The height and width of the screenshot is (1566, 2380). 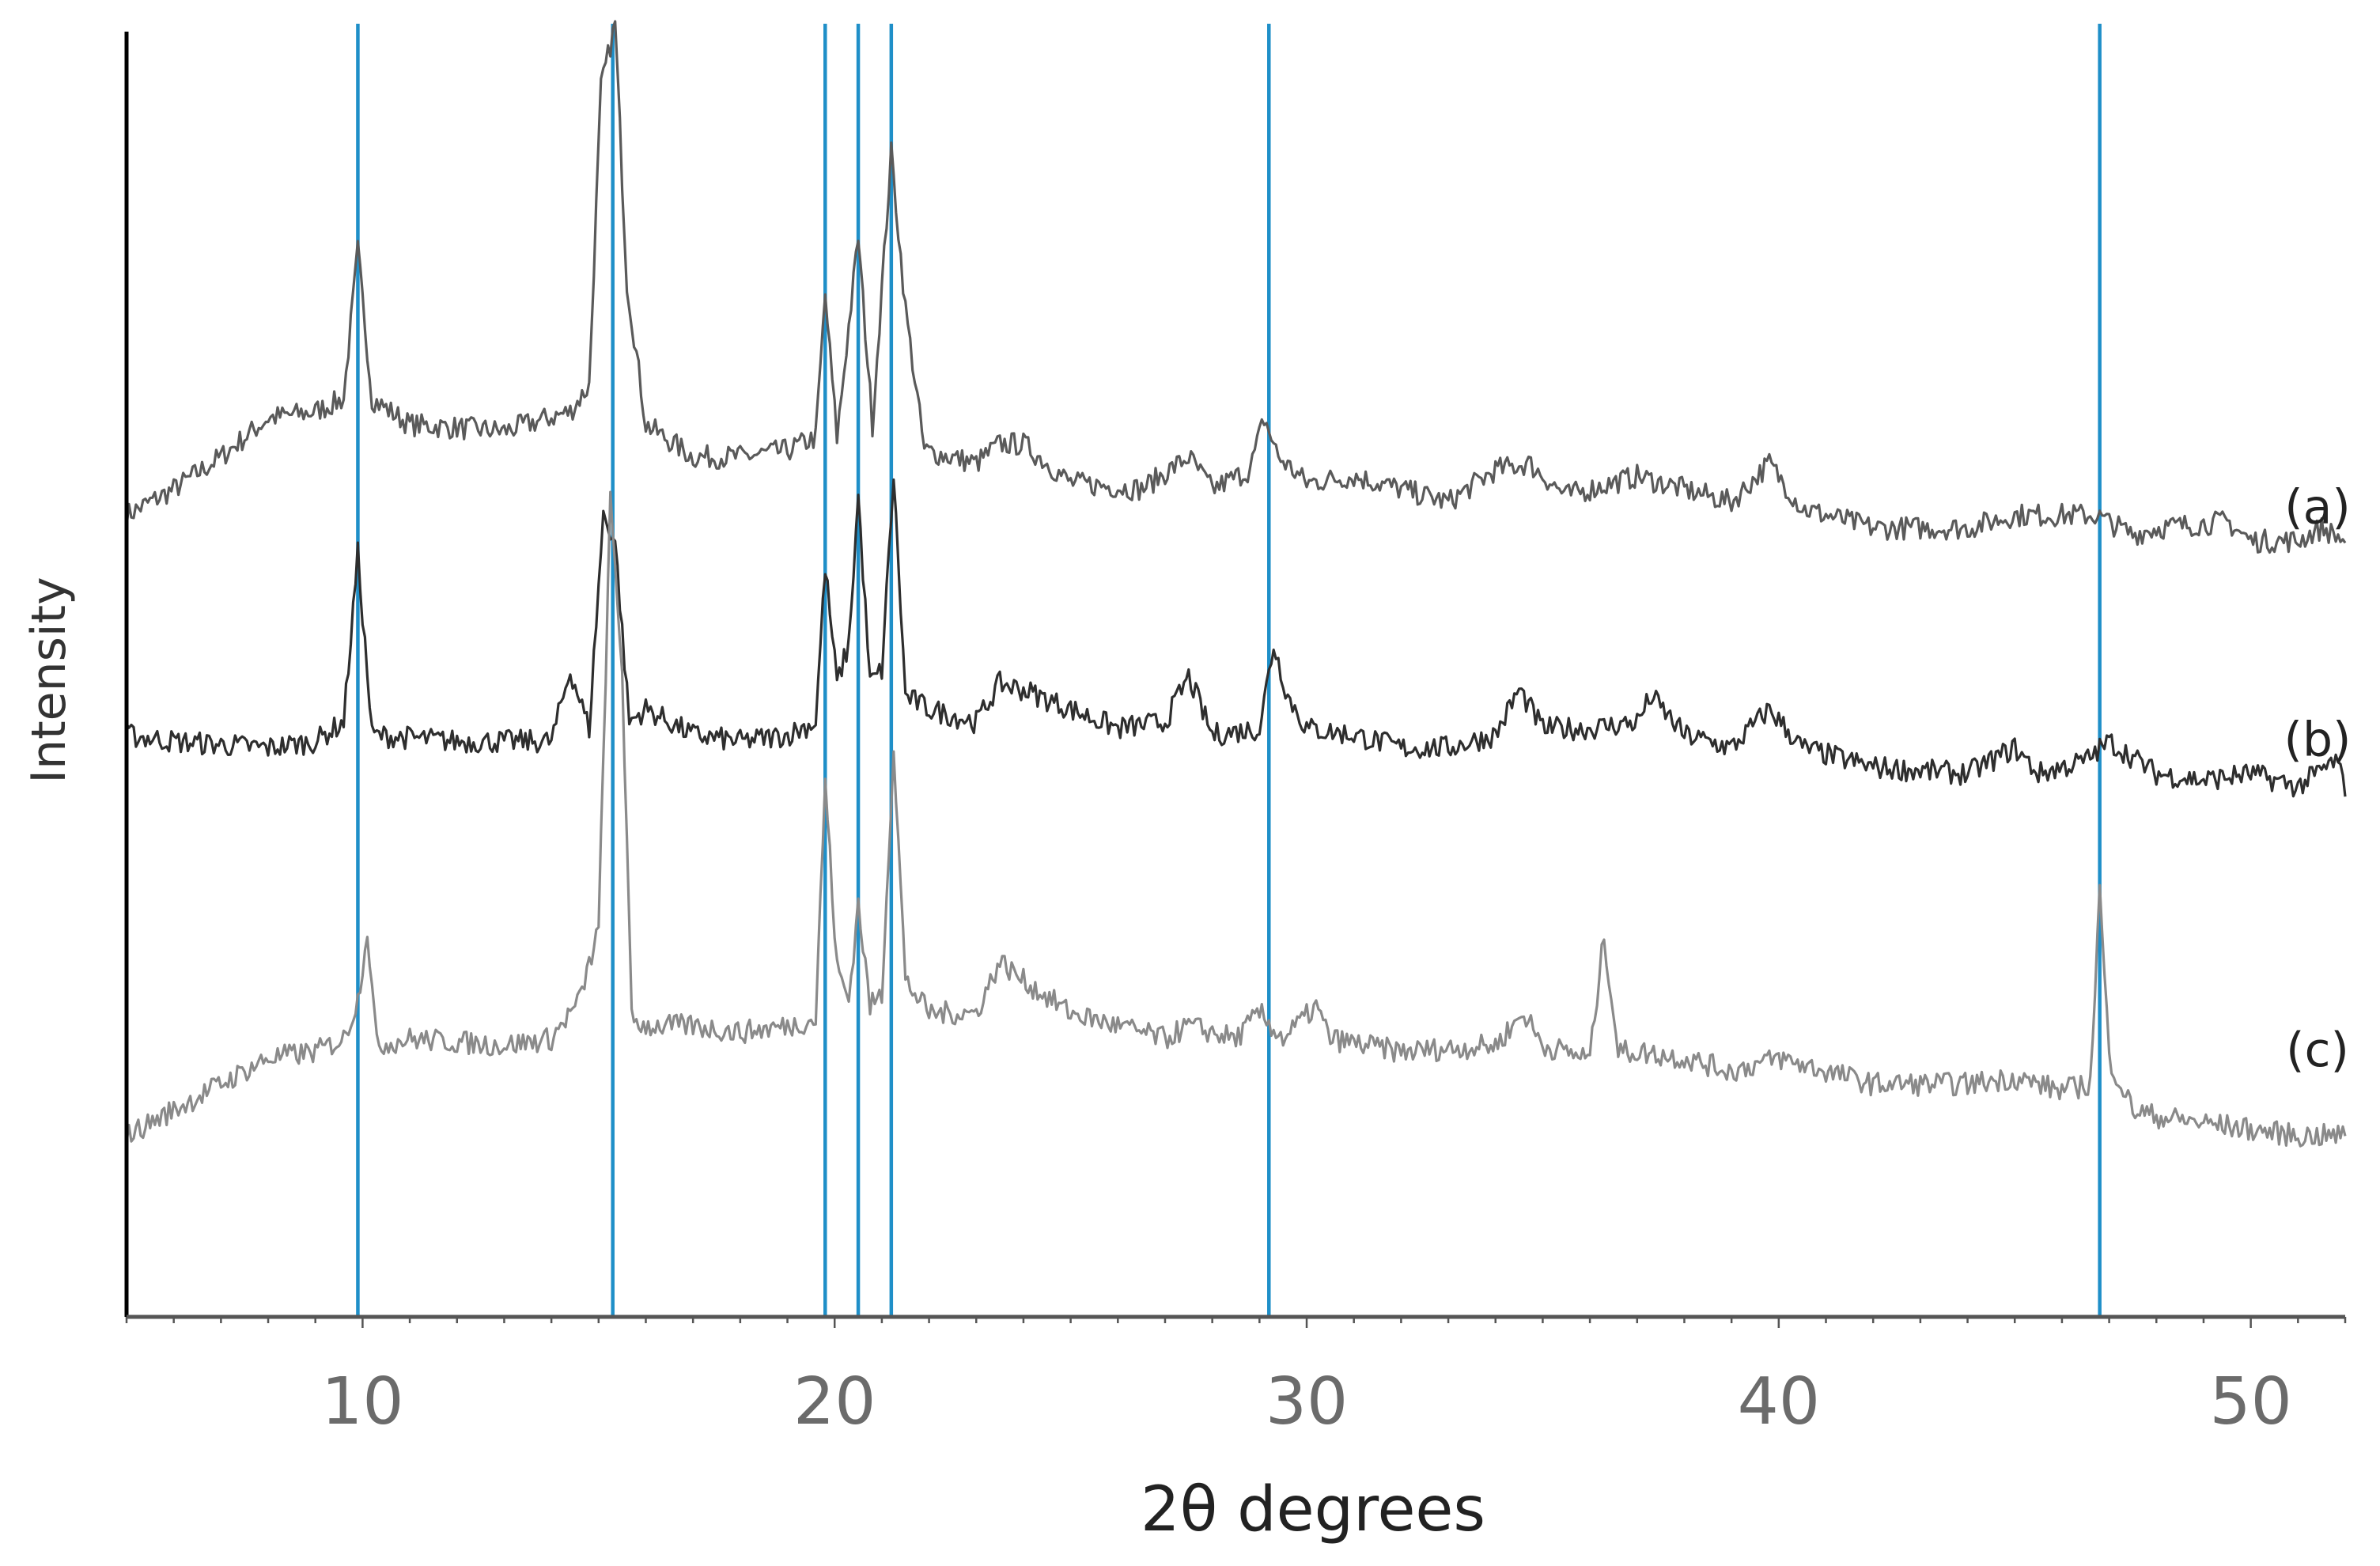 What do you see at coordinates (1236, 1378) in the screenshot?
I see `x-ticks: 10 20 30 40 50` at bounding box center [1236, 1378].